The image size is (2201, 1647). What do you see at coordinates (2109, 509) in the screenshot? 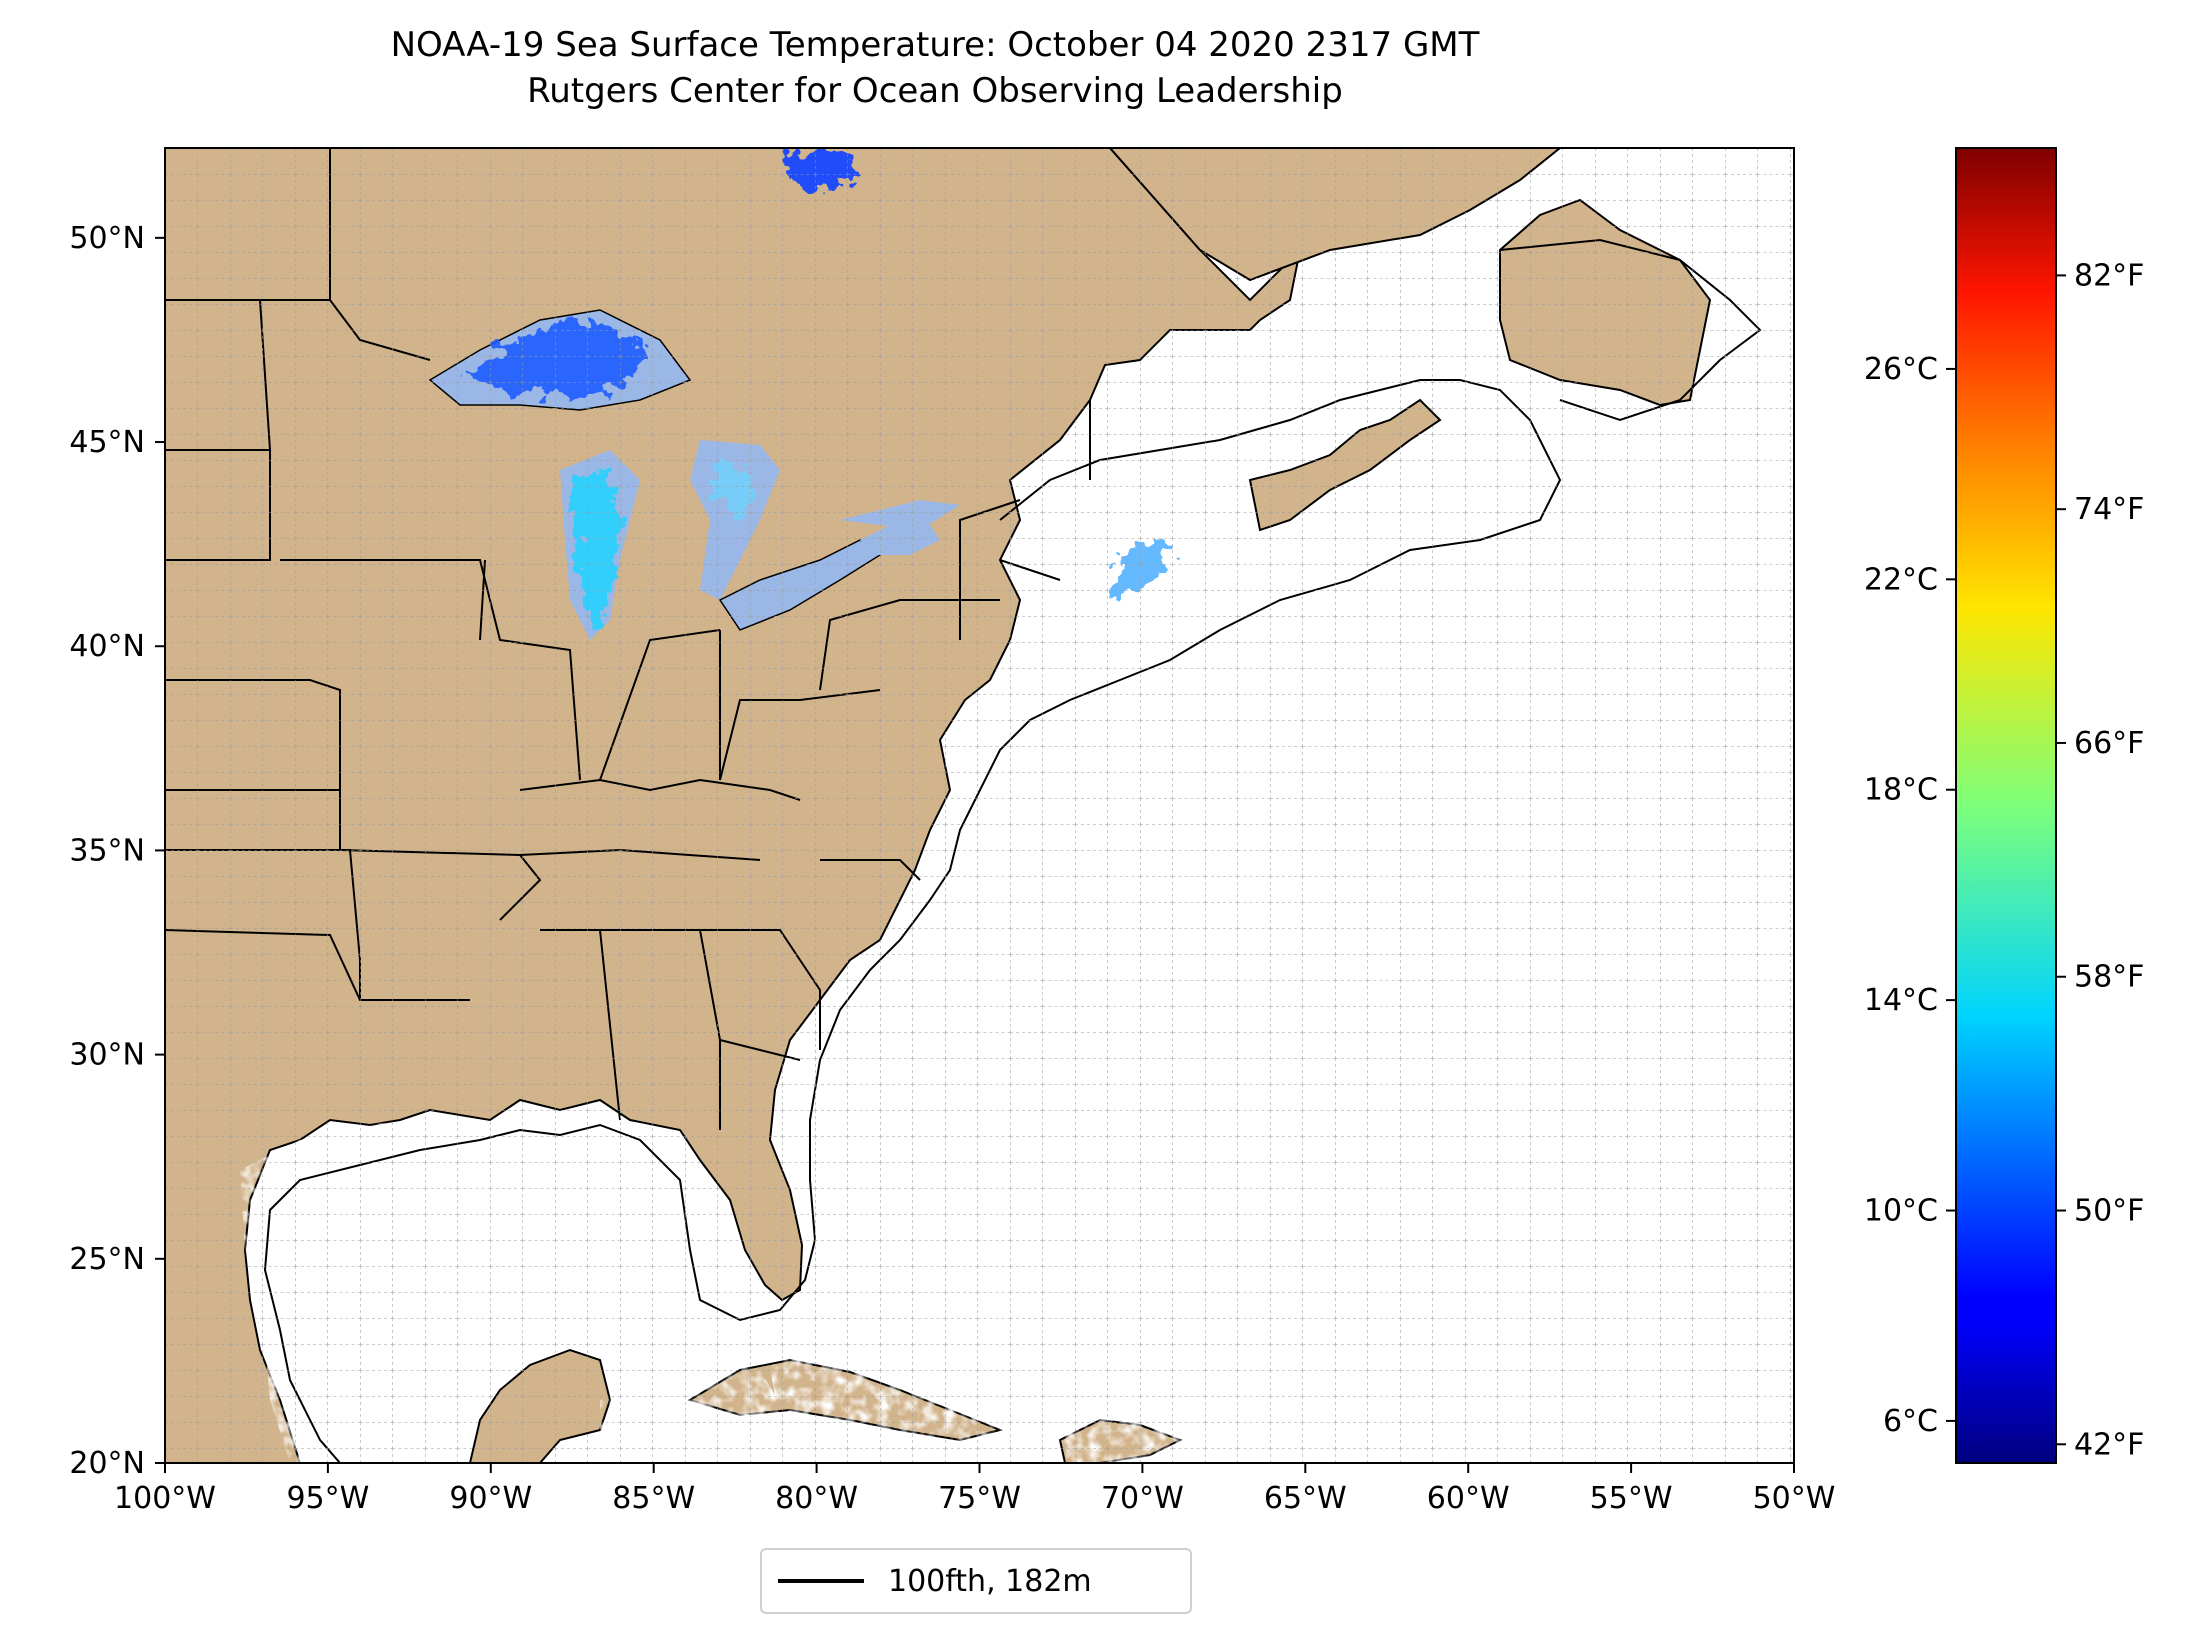
I see `fahrenheit-tick-label: 74°F` at bounding box center [2109, 509].